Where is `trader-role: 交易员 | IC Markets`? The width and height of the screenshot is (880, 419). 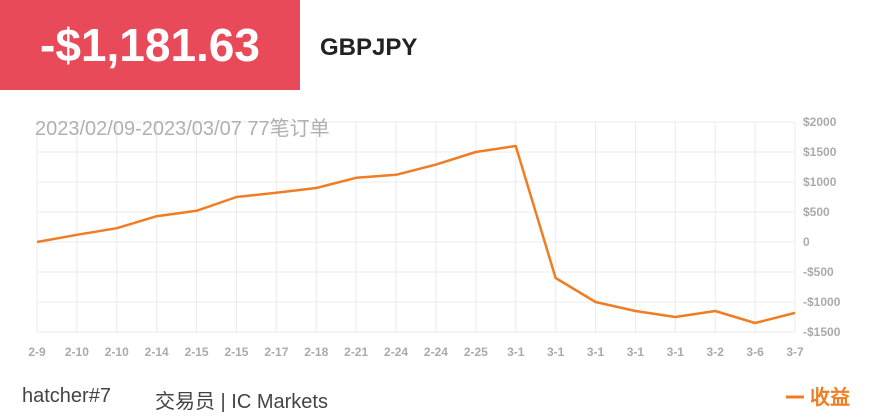 trader-role: 交易员 | IC Markets is located at coordinates (241, 402).